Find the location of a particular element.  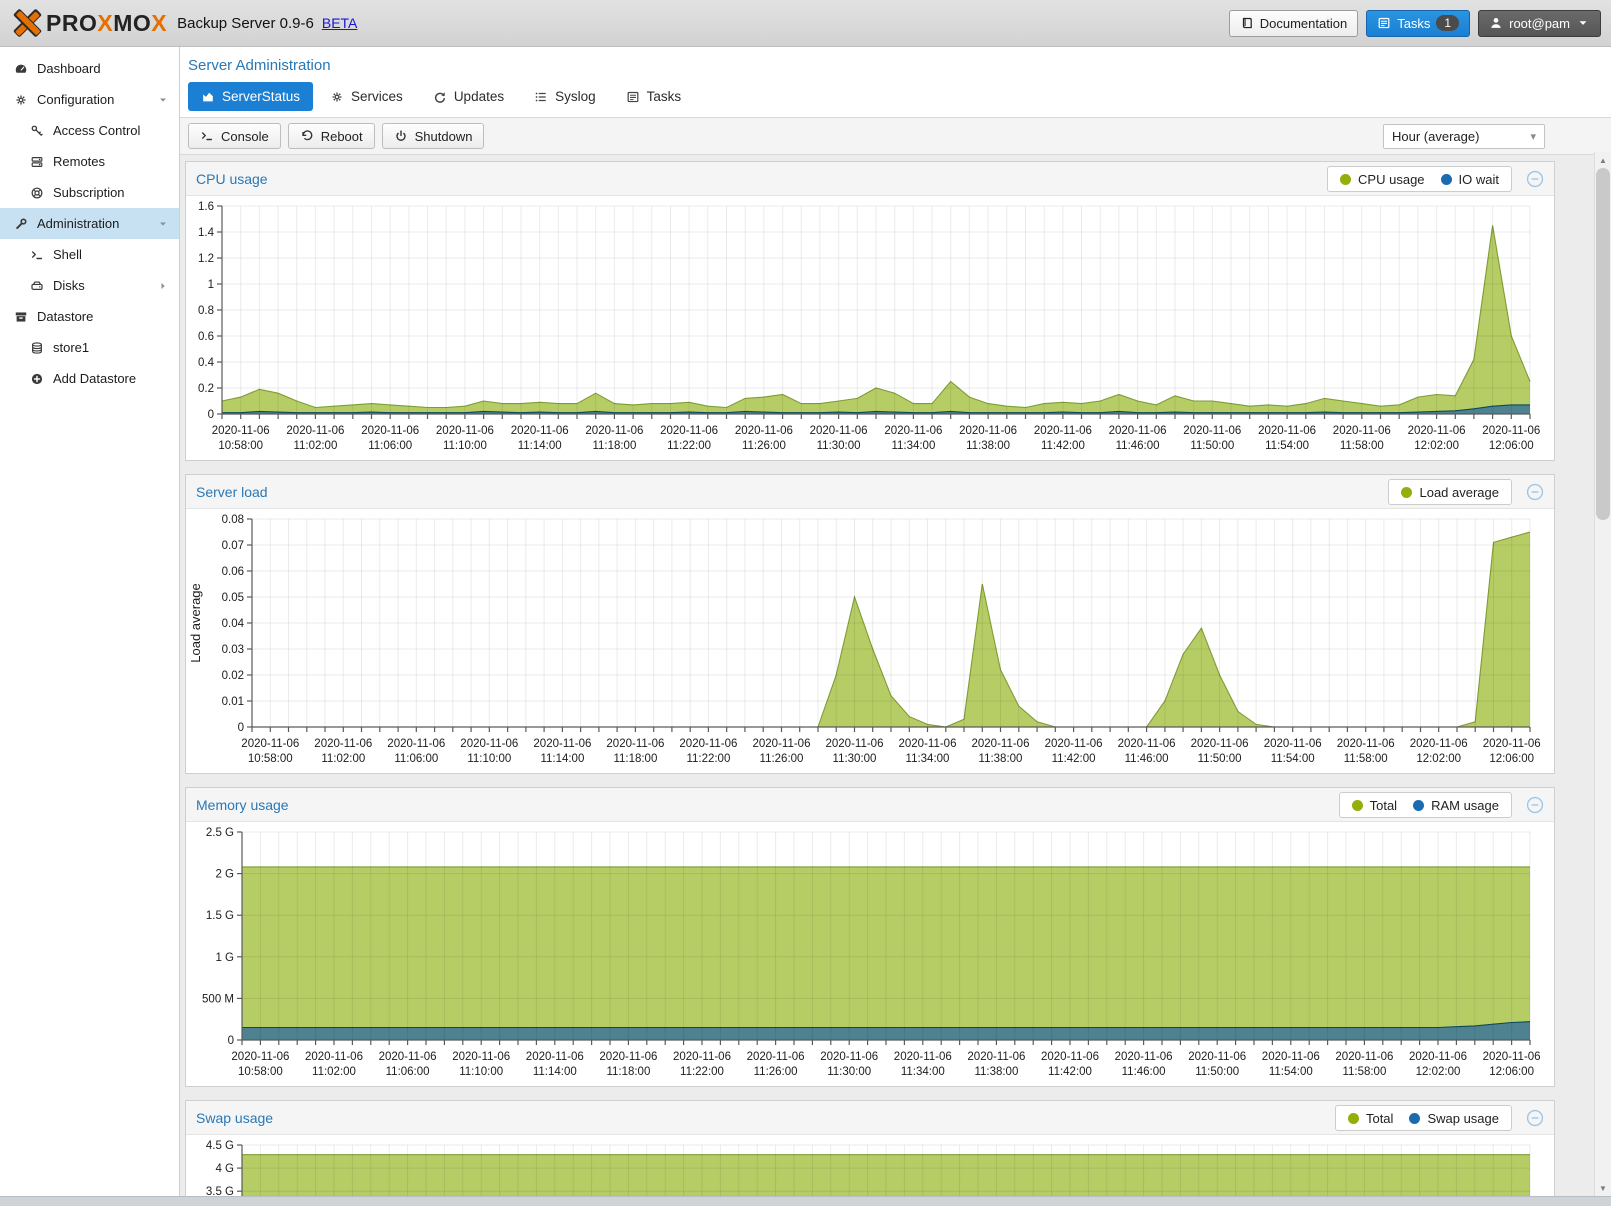

tab-updates: Updates is located at coordinates (468, 96).